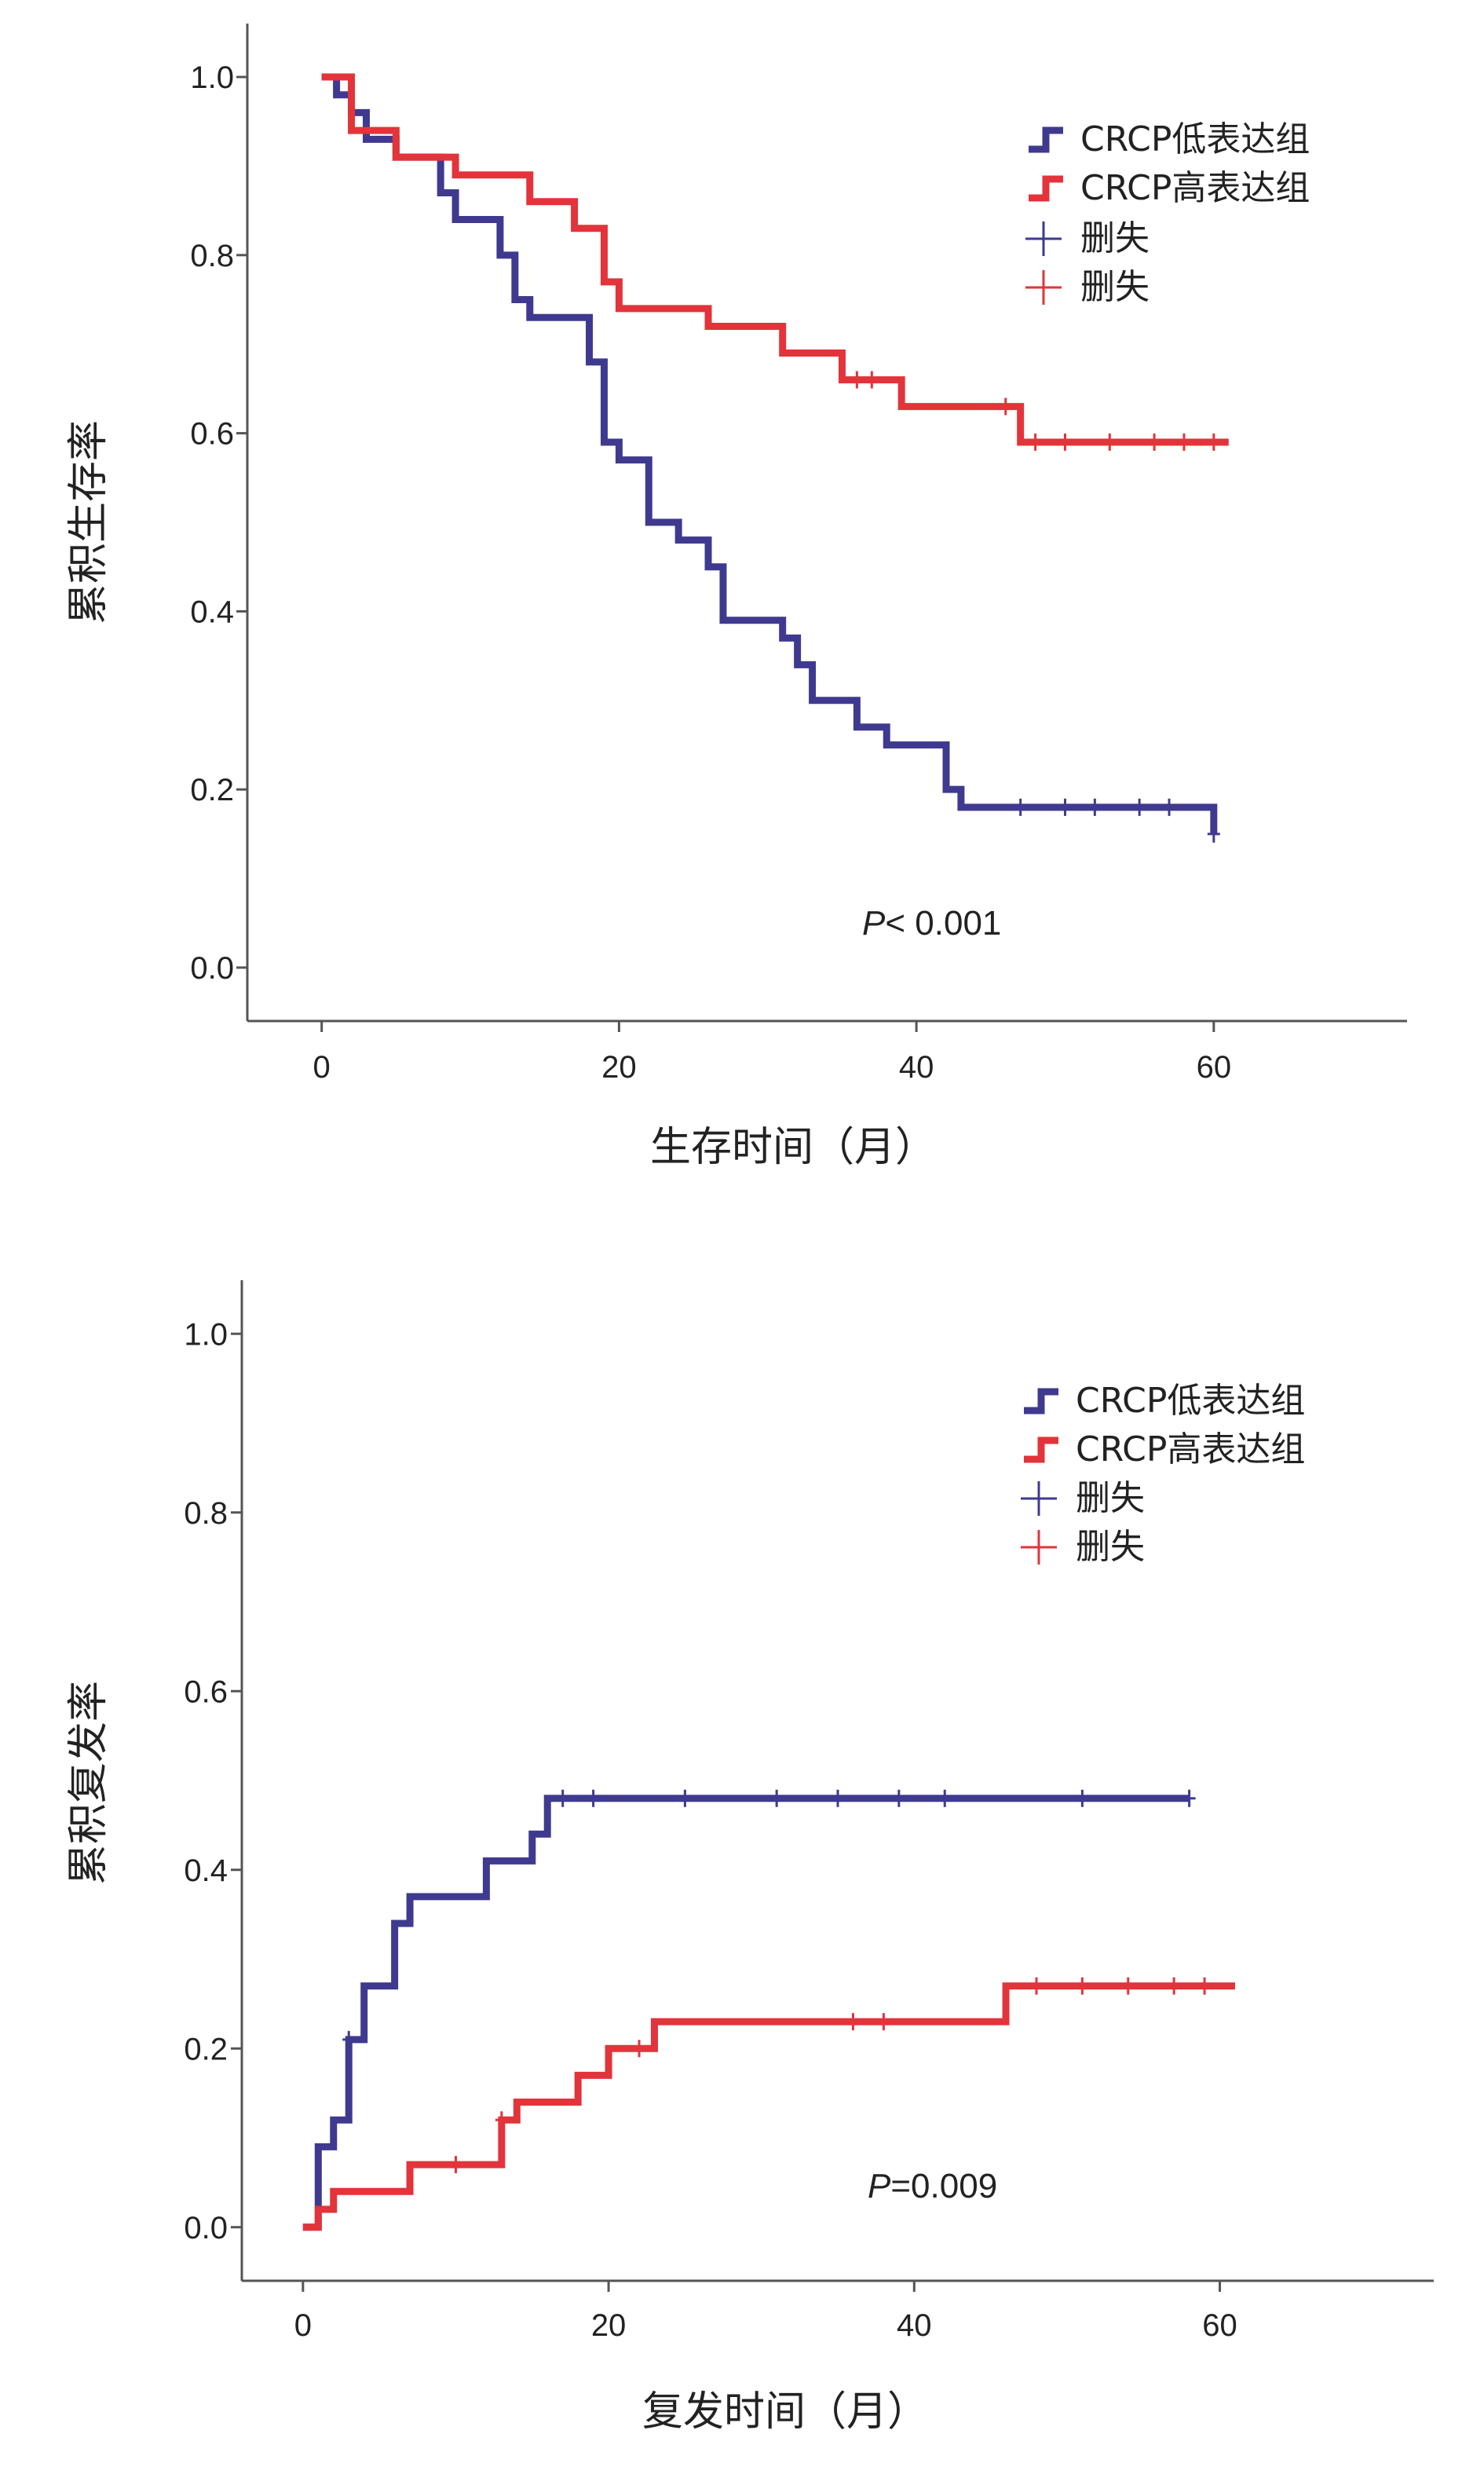 The width and height of the screenshot is (1484, 2474). I want to click on x-axis-title: 生存时间（月）, so click(793, 1147).